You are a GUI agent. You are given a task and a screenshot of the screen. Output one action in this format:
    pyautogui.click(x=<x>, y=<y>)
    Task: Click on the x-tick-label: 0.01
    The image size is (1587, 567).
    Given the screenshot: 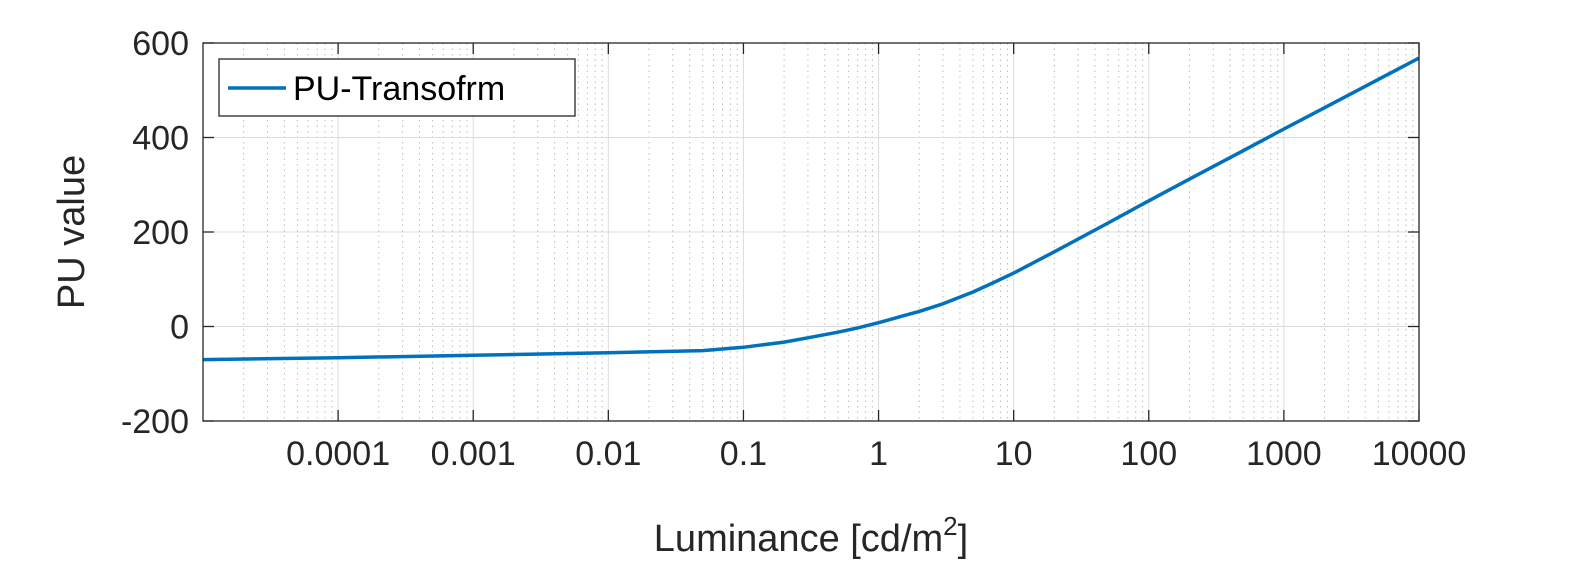 What is the action you would take?
    pyautogui.click(x=608, y=454)
    